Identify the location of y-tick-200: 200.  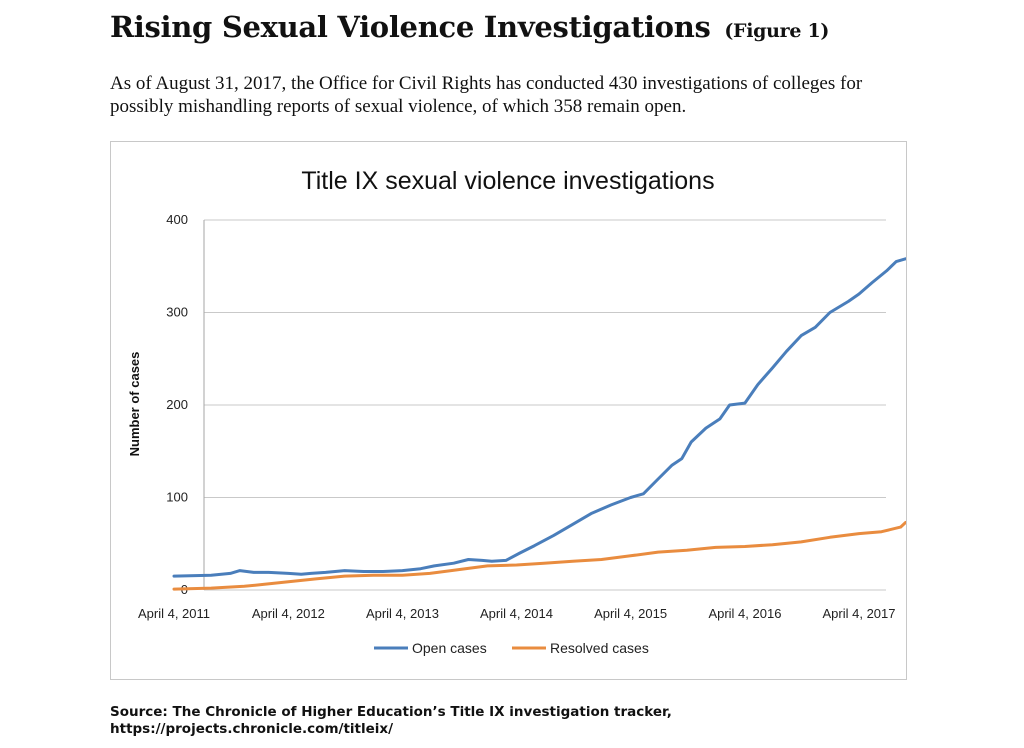
(177, 404).